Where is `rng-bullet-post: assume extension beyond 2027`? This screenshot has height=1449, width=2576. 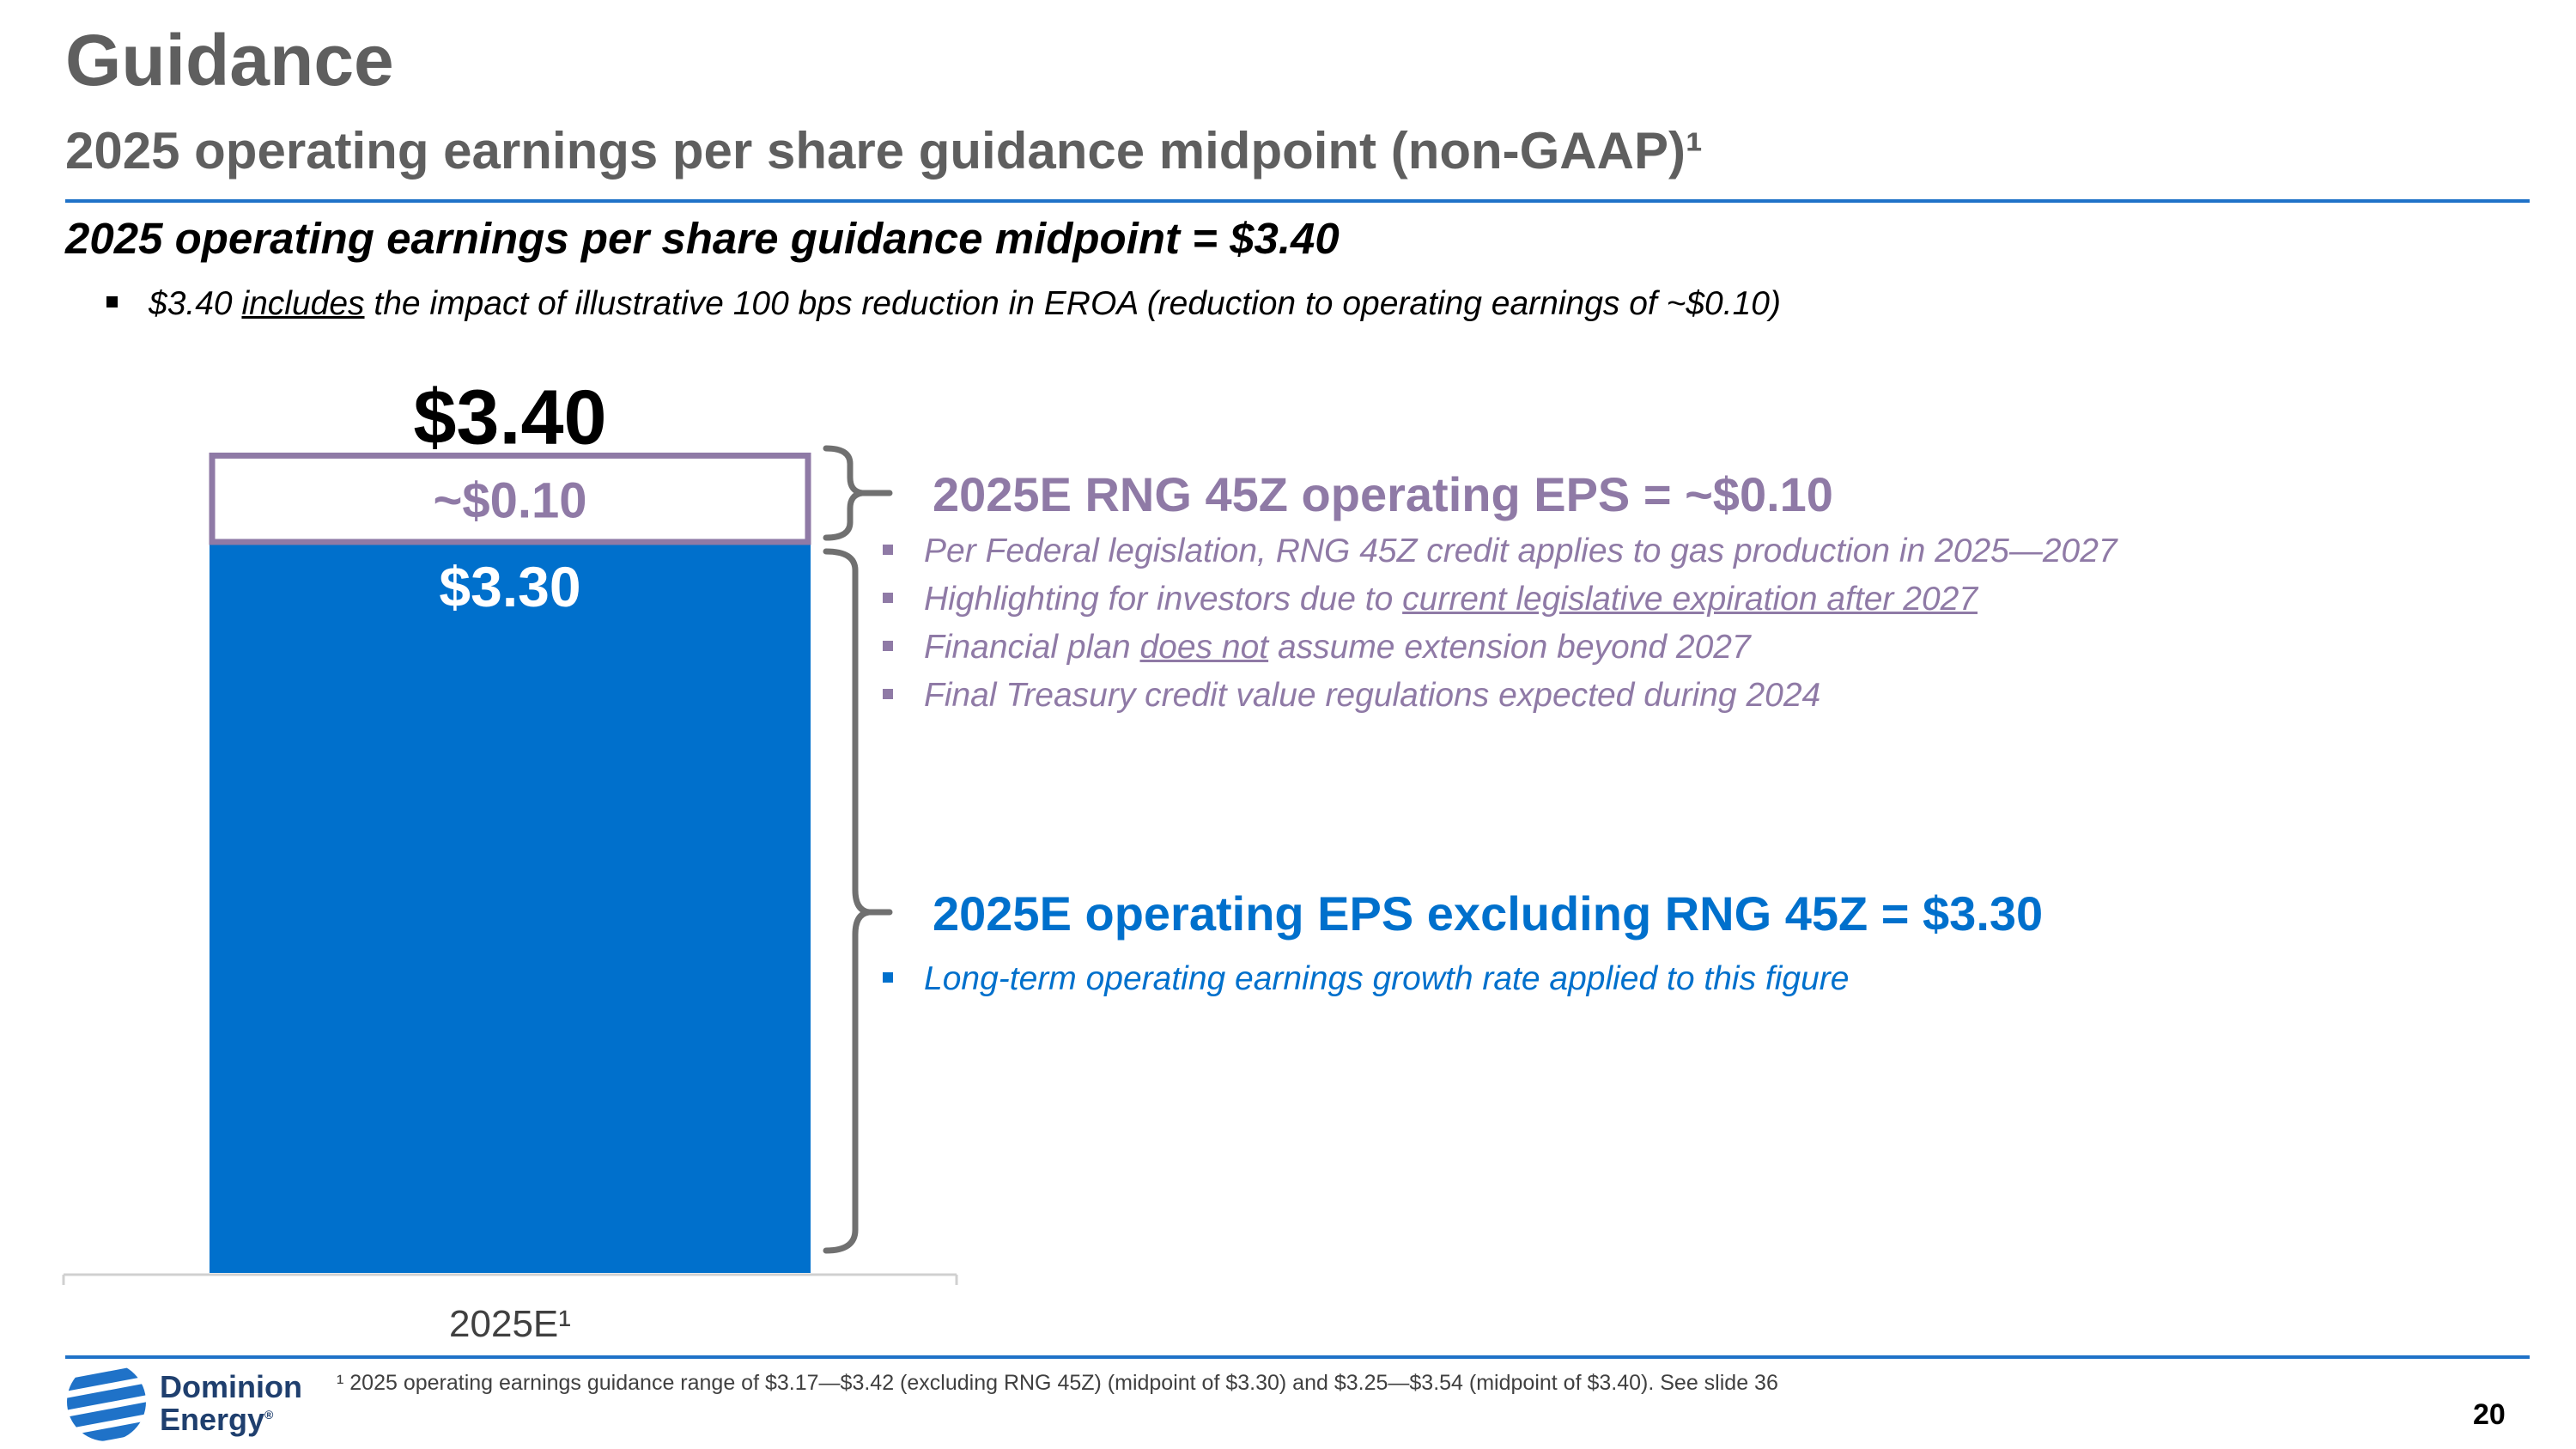
rng-bullet-post: assume extension beyond 2027 is located at coordinates (1510, 647).